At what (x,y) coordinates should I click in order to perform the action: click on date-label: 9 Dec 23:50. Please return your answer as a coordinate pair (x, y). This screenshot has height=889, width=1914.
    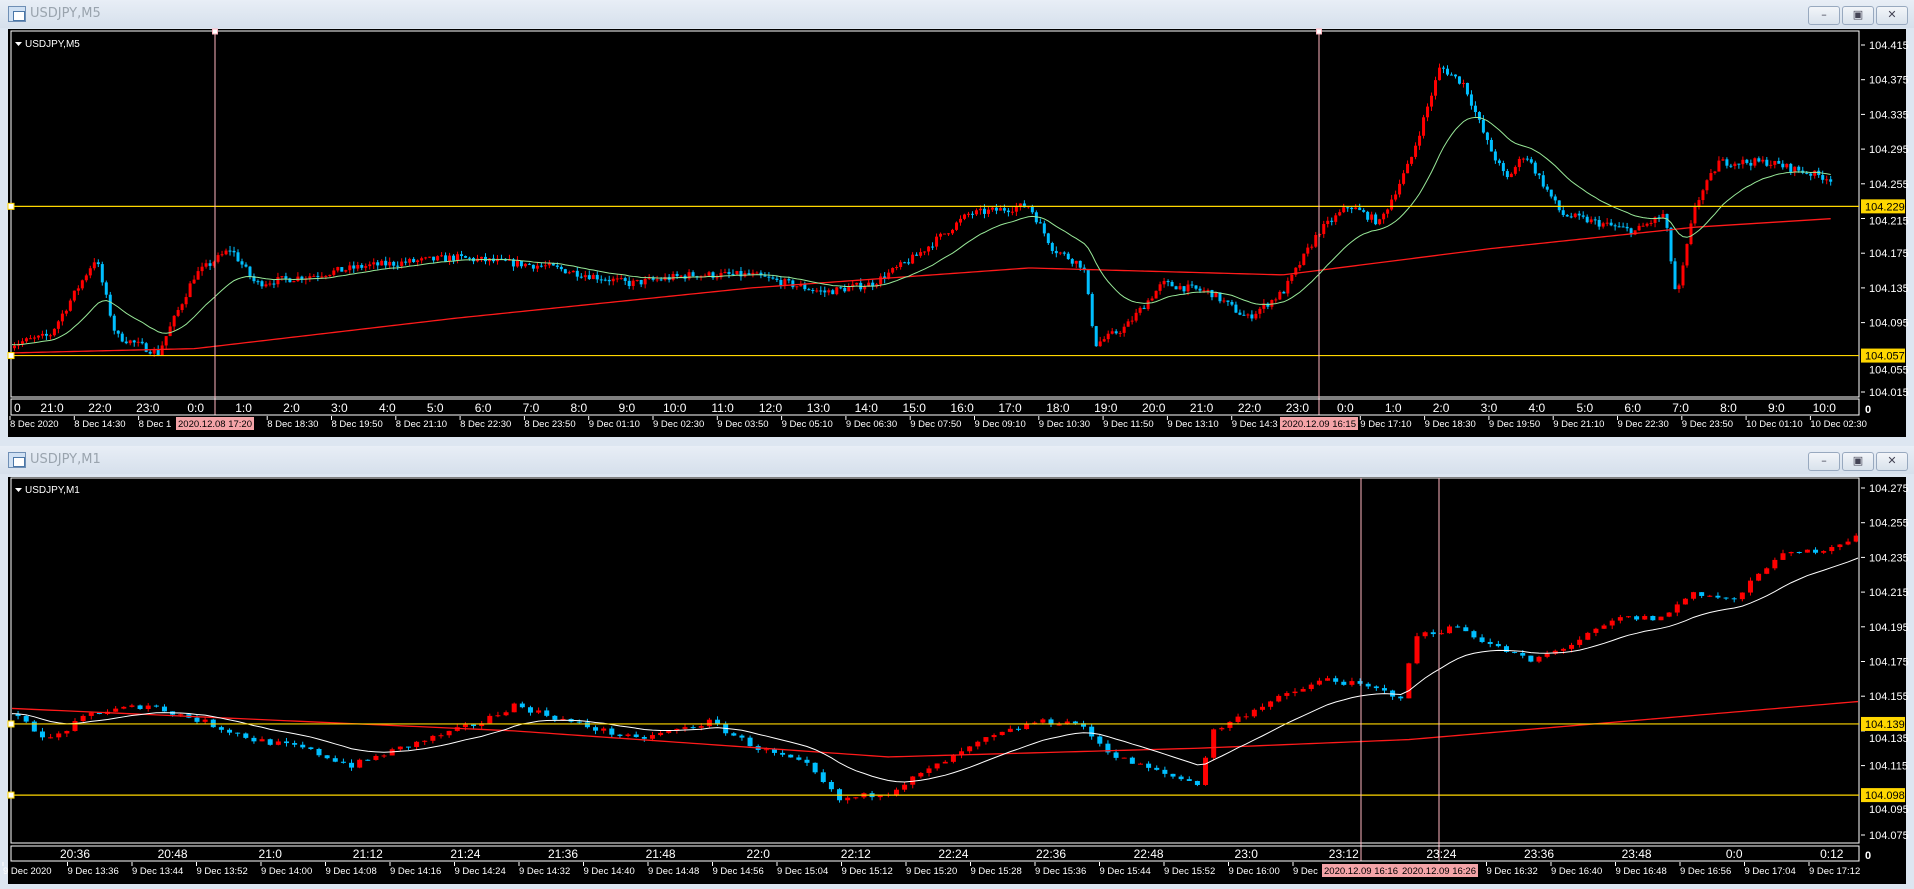
    Looking at the image, I should click on (1707, 424).